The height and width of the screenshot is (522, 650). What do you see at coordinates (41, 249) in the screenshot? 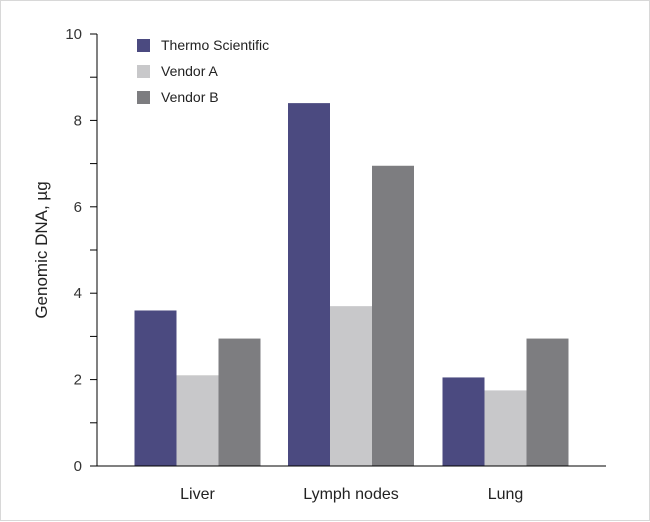
I see `y-axis-title: Genomic DNA, µg` at bounding box center [41, 249].